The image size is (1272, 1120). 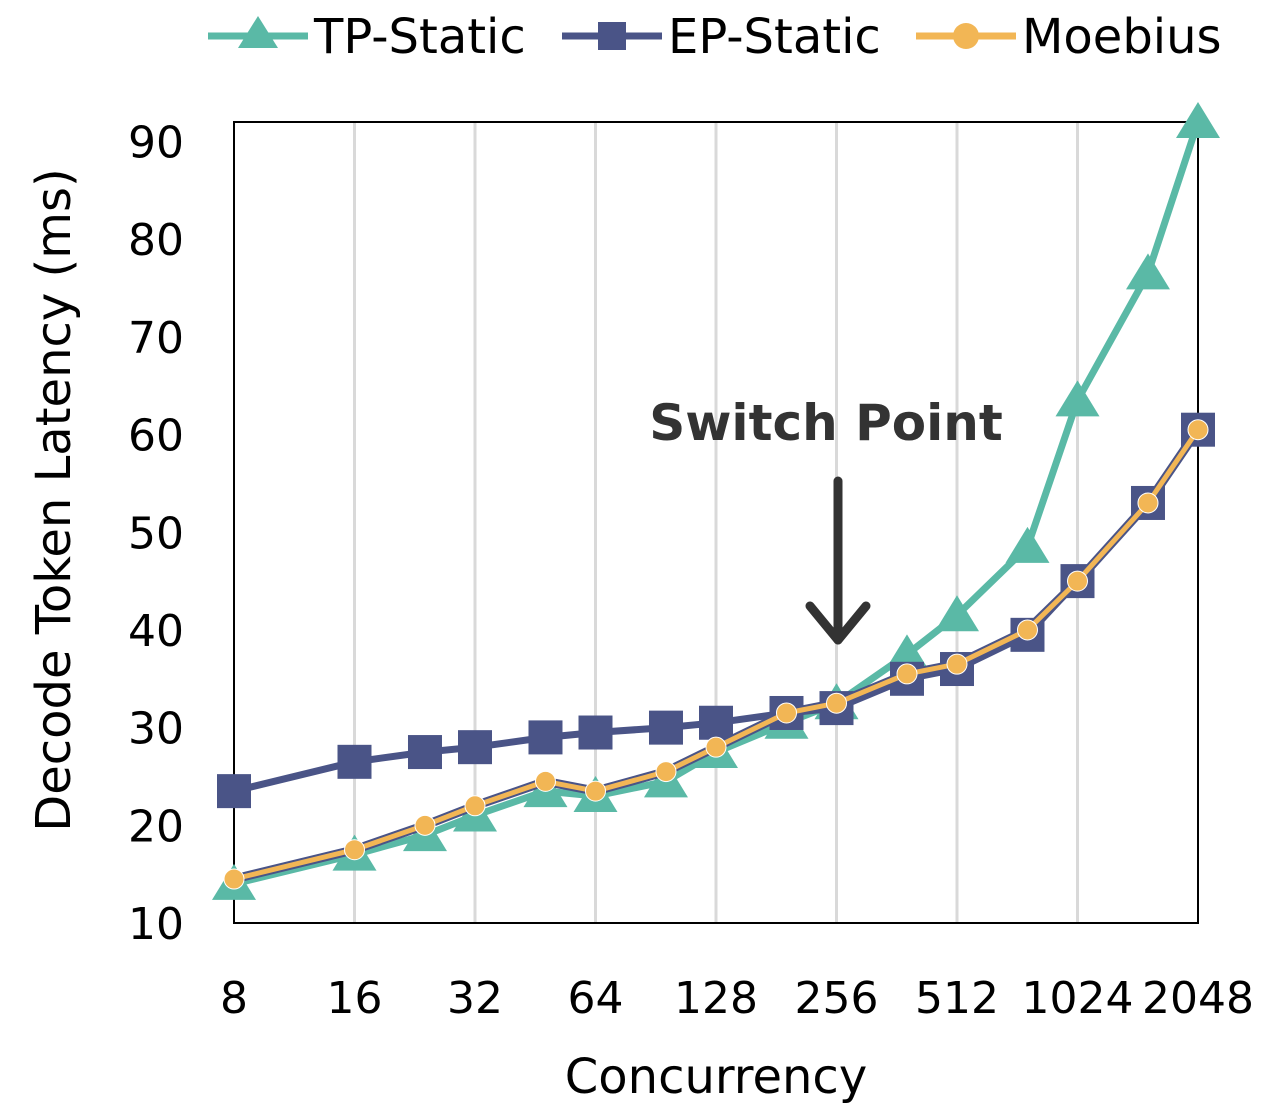 I want to click on x-tick-label-128: 128, so click(x=716, y=998).